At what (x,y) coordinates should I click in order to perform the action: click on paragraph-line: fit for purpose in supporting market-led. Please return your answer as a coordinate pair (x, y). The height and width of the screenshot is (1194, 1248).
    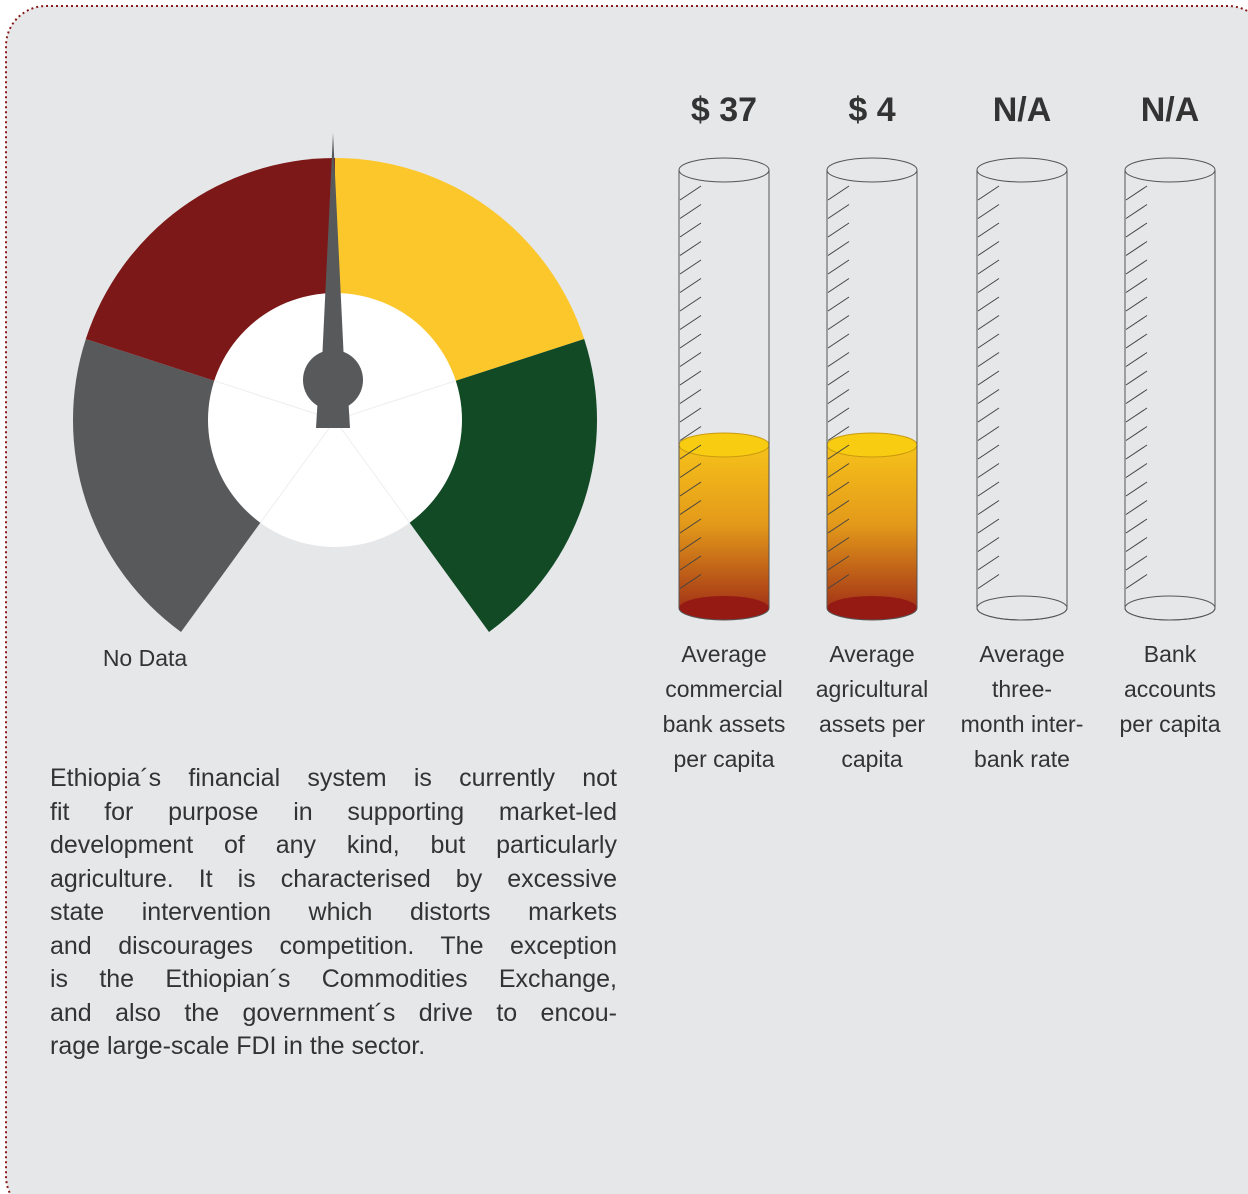
    Looking at the image, I should click on (333, 811).